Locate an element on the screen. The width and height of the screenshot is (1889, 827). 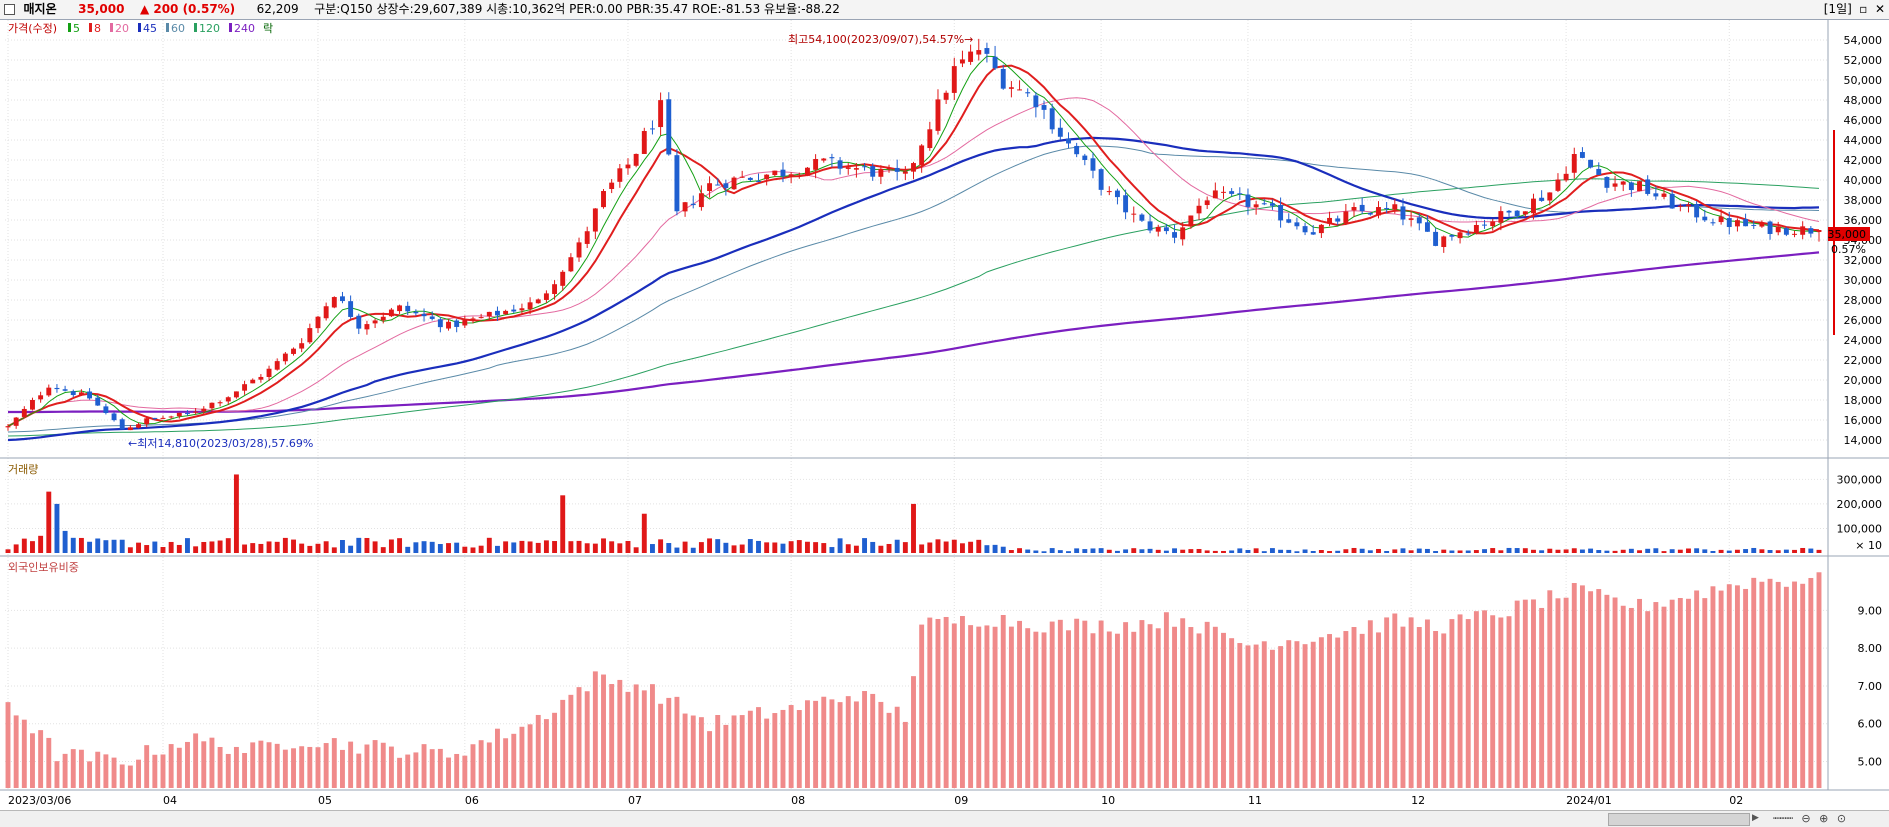
close-icon: ✕ is located at coordinates (1879, 9).